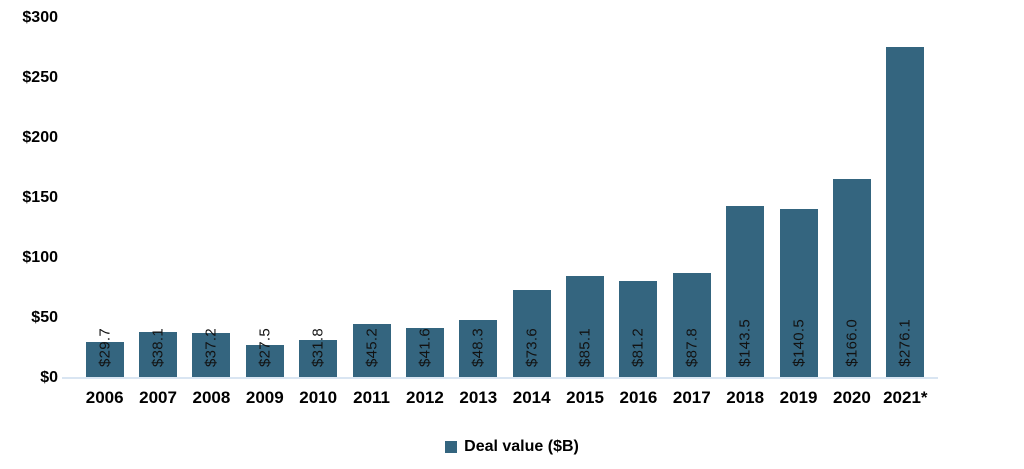 This screenshot has height=469, width=1024. I want to click on bar-value-label: $276.1, so click(905, 343).